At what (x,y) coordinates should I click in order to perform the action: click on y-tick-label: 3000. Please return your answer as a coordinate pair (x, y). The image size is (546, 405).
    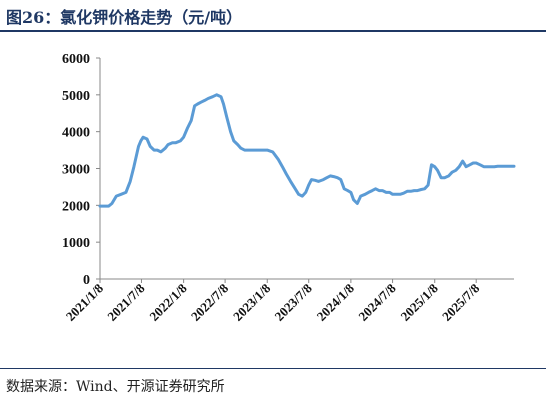
    Looking at the image, I should click on (76, 170).